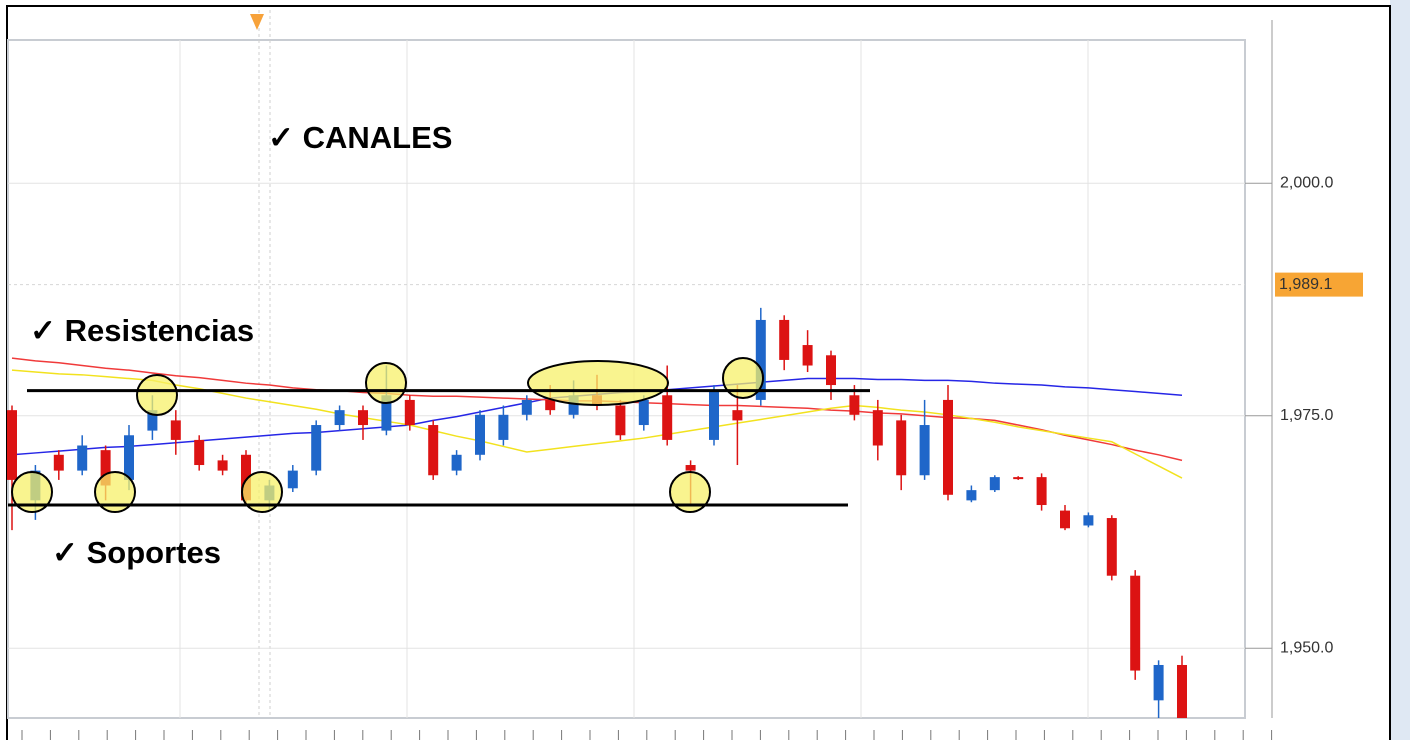  What do you see at coordinates (1306, 647) in the screenshot?
I see `y-tick-label: 1,950.0` at bounding box center [1306, 647].